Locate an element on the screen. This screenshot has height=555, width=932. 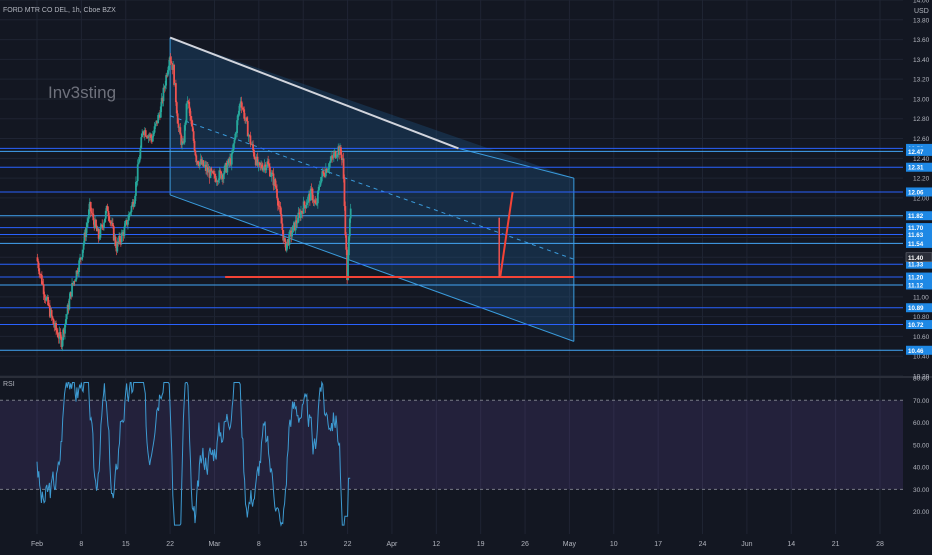
y-tick-label: 12.60 is located at coordinates (921, 139).